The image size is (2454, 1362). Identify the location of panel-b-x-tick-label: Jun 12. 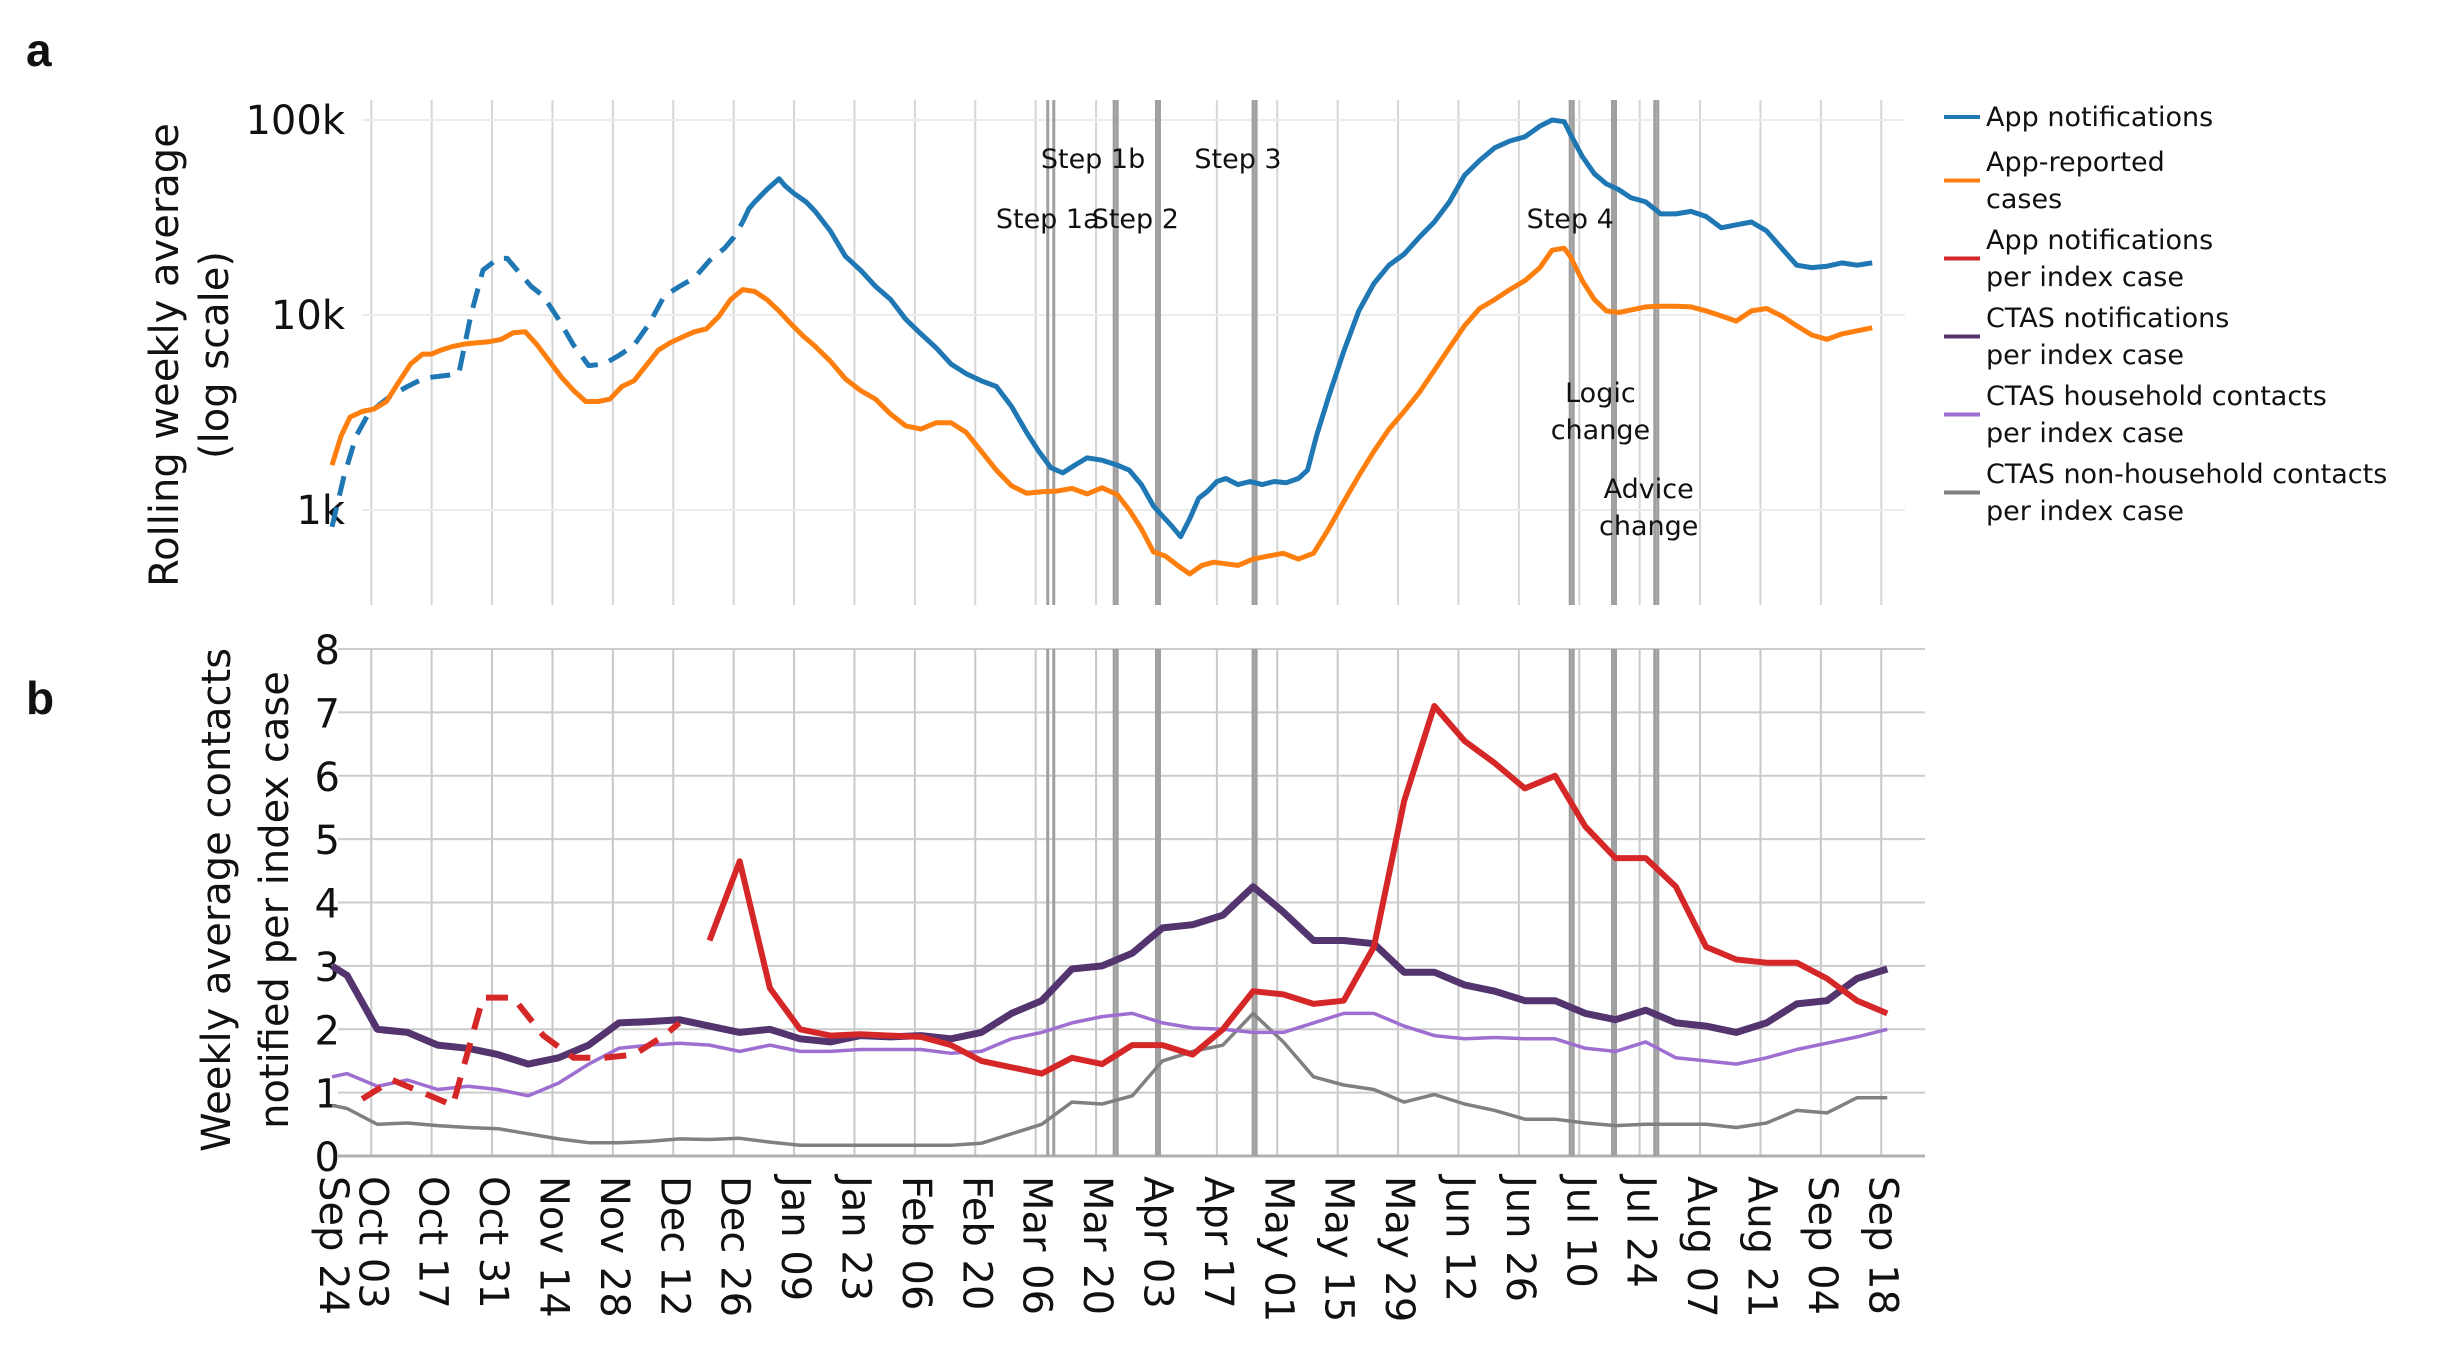
(1459, 1237).